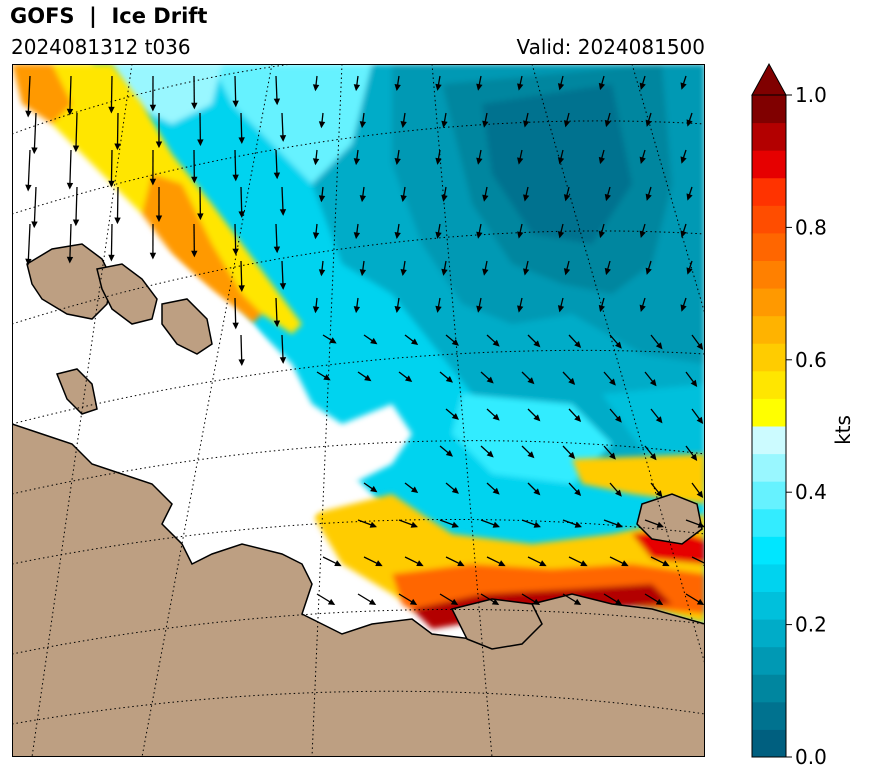 Image resolution: width=869 pixels, height=781 pixels. I want to click on colorbar-tick-label: 0.8, so click(811, 227).